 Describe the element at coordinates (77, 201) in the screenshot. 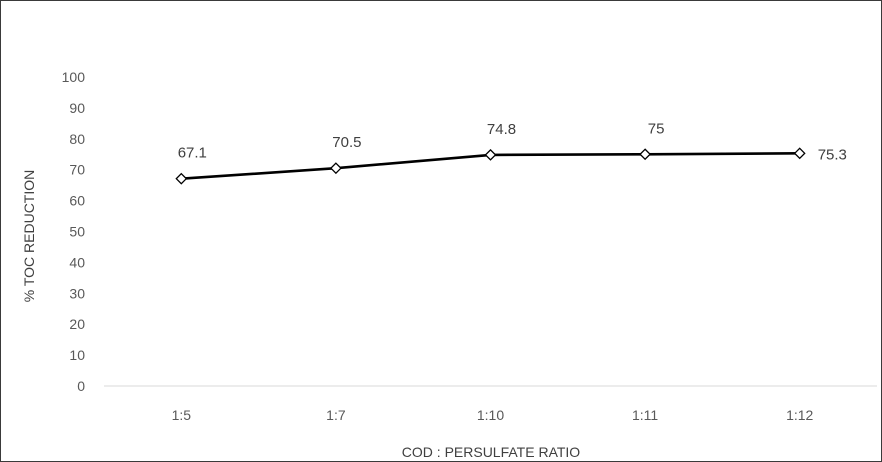

I see `y-tick-label: 60` at that location.